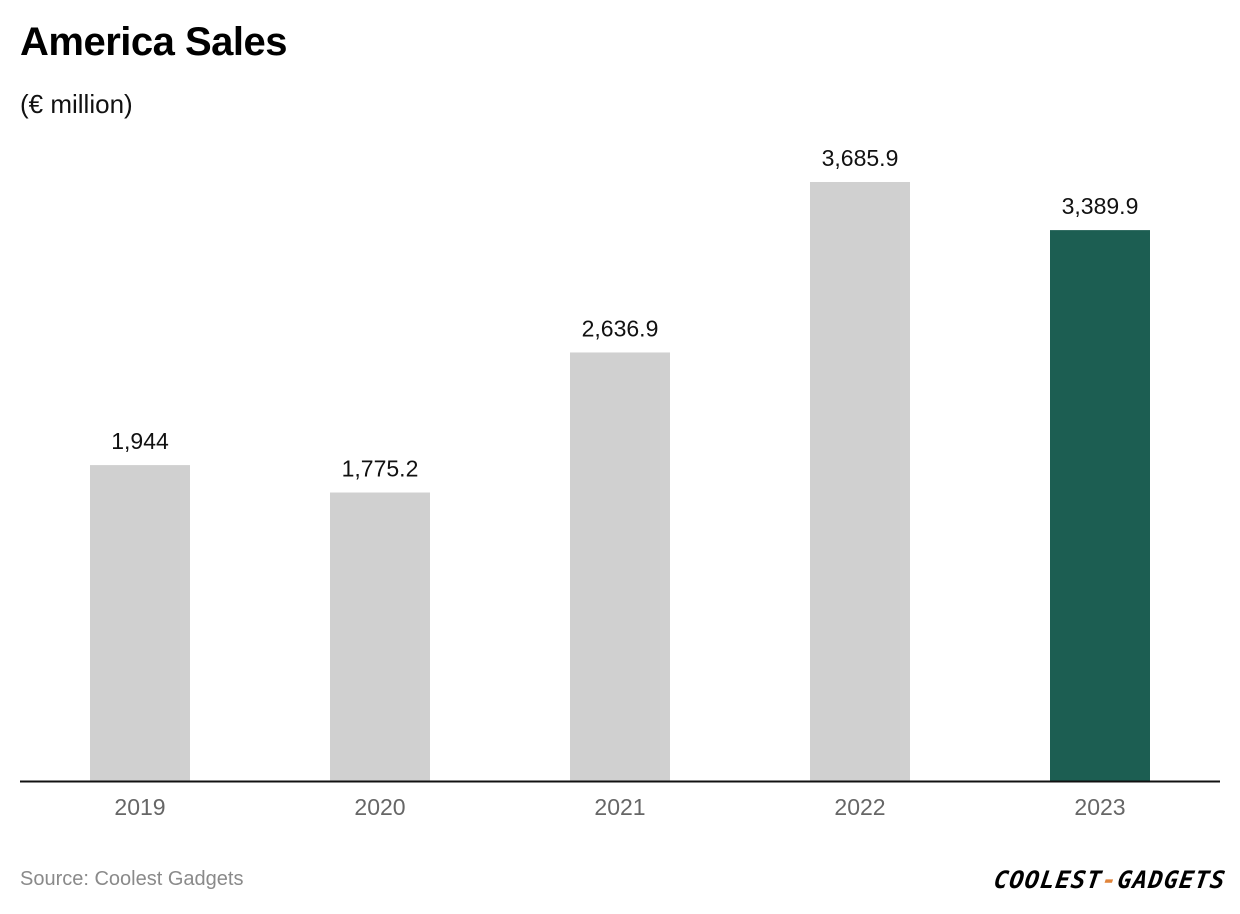  Describe the element at coordinates (860, 158) in the screenshot. I see `data-label-2022: 3,685.9` at that location.